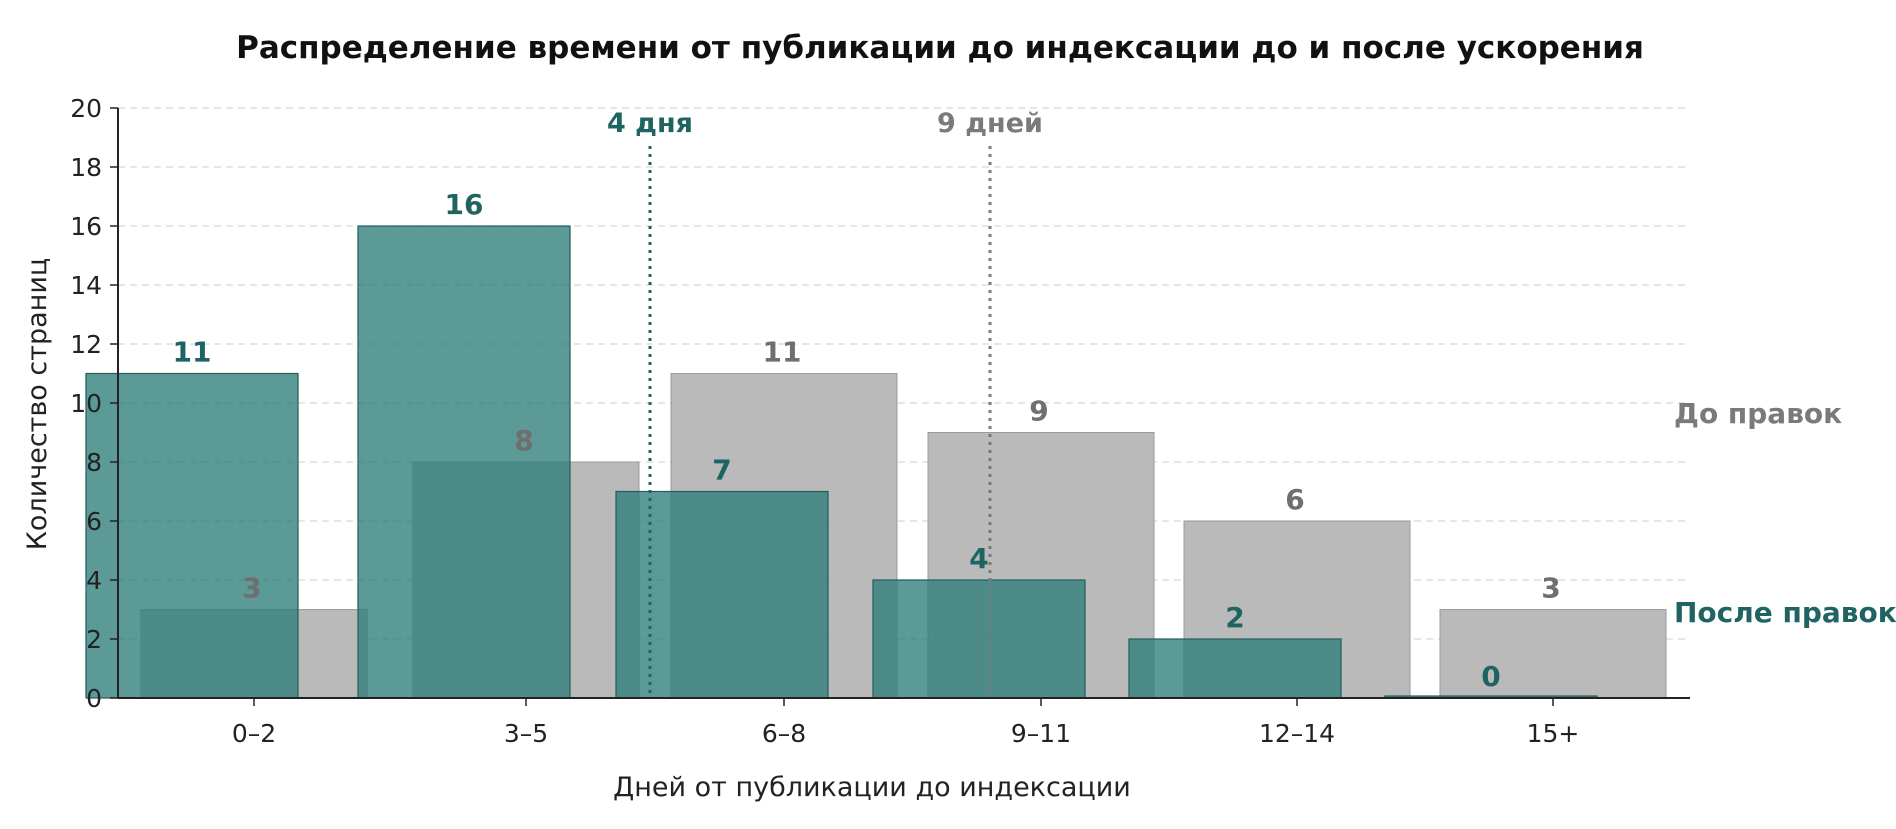  I want to click on data-label-before: 8, so click(523, 440).